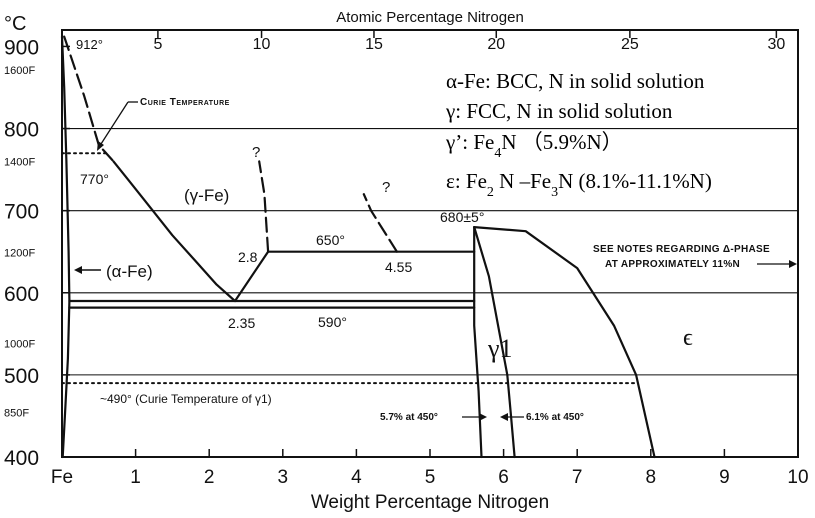 This screenshot has width=815, height=518. I want to click on y-tick-label-f-850F: 850F, so click(16, 414).